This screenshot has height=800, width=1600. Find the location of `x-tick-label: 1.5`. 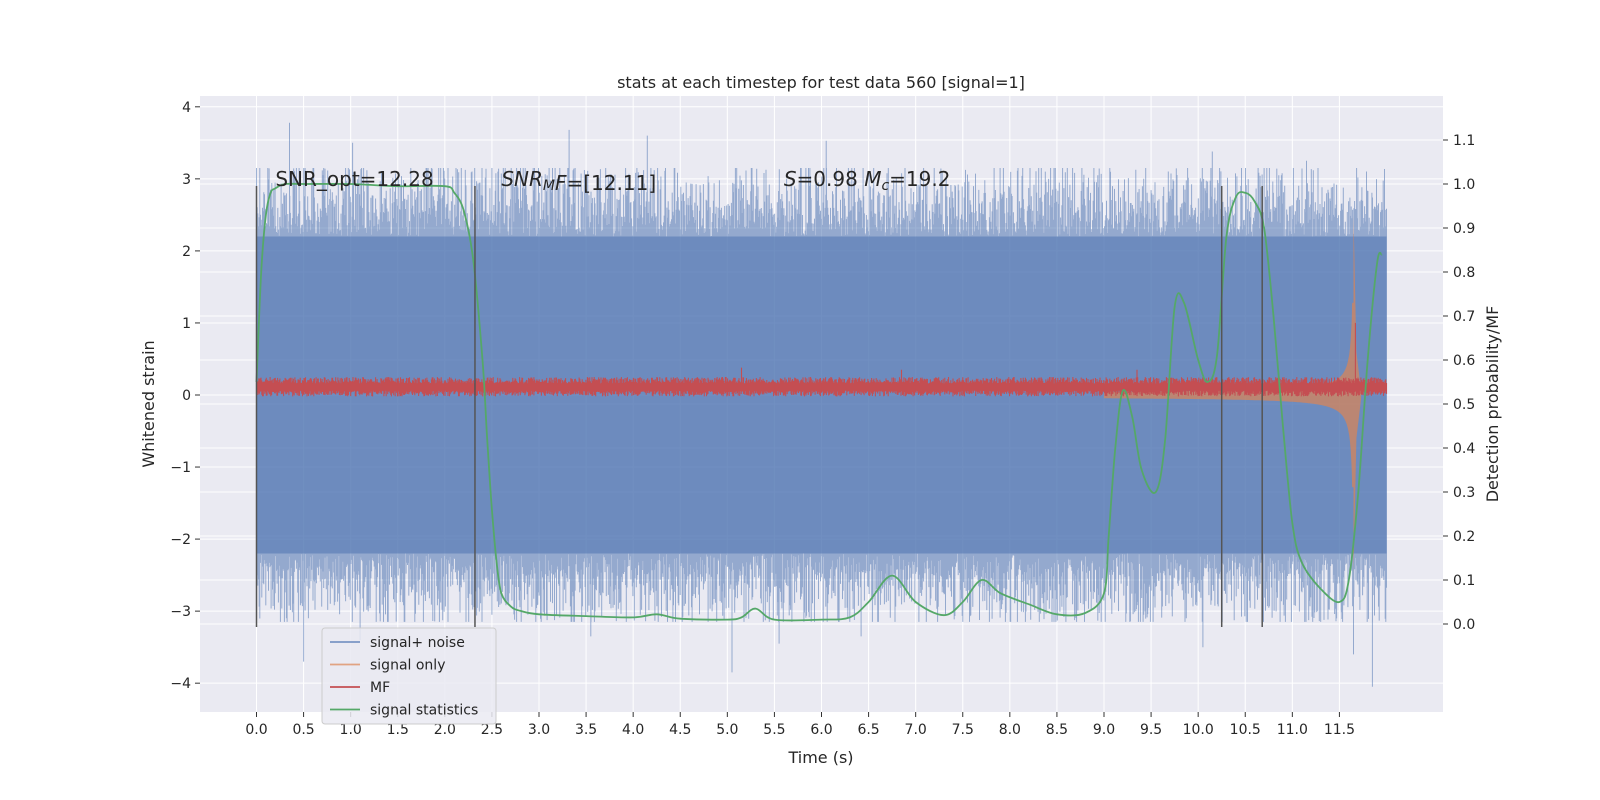

x-tick-label: 1.5 is located at coordinates (398, 730).